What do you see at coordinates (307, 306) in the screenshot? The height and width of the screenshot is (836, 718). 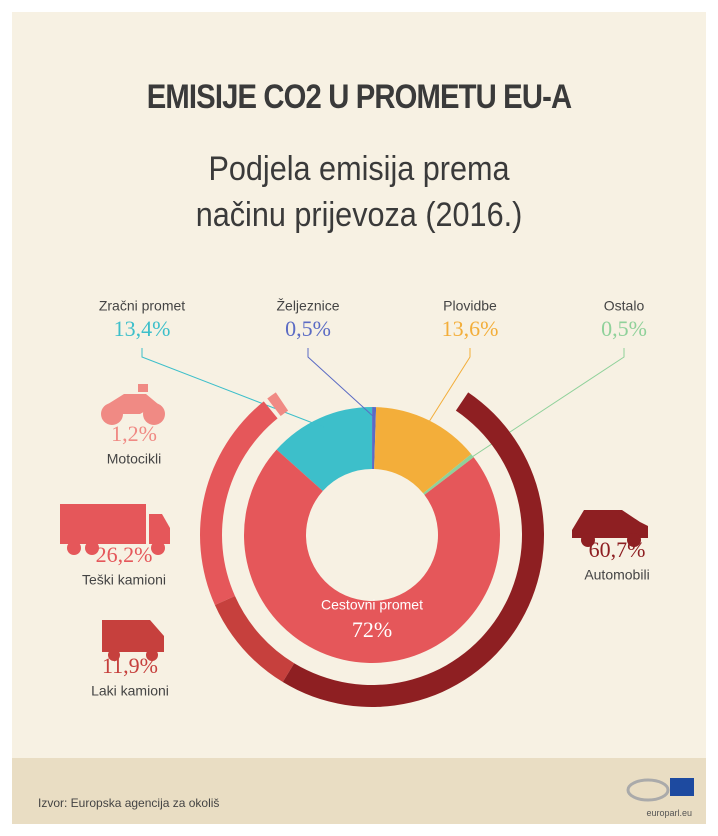 I see `category-label: Željeznice` at bounding box center [307, 306].